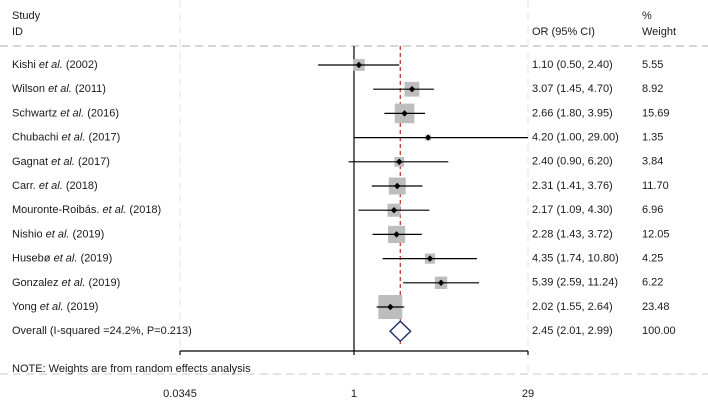 The width and height of the screenshot is (708, 406). I want to click on study-or-ci: 3.07 (1.45, 4.70), so click(572, 89).